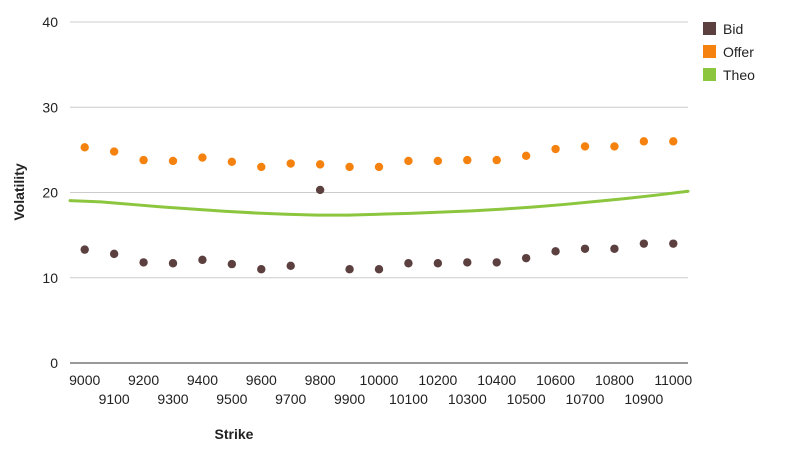 Image resolution: width=800 pixels, height=453 pixels. Describe the element at coordinates (290, 399) in the screenshot. I see `x-tick-label: 9700` at that location.